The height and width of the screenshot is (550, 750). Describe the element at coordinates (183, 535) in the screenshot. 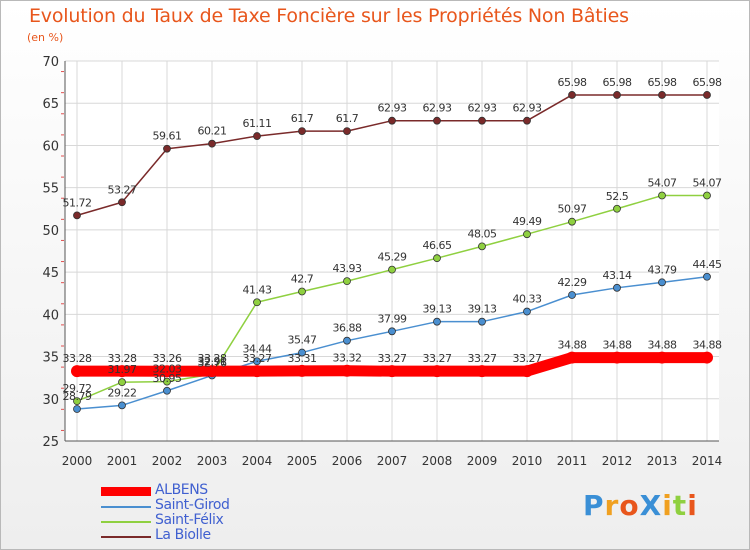

I see `legend-label-la-biolle: La Biolle` at that location.